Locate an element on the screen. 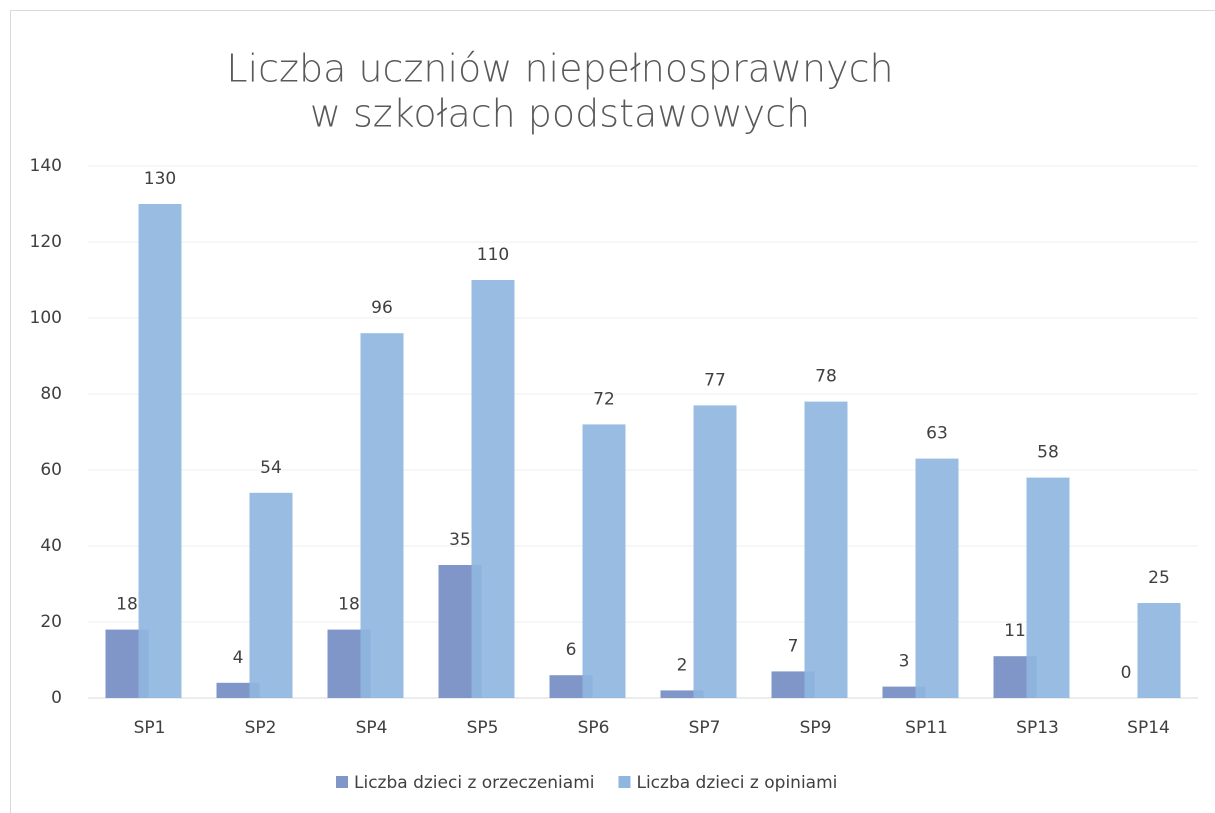  x-tick-label: SP6 is located at coordinates (594, 728).